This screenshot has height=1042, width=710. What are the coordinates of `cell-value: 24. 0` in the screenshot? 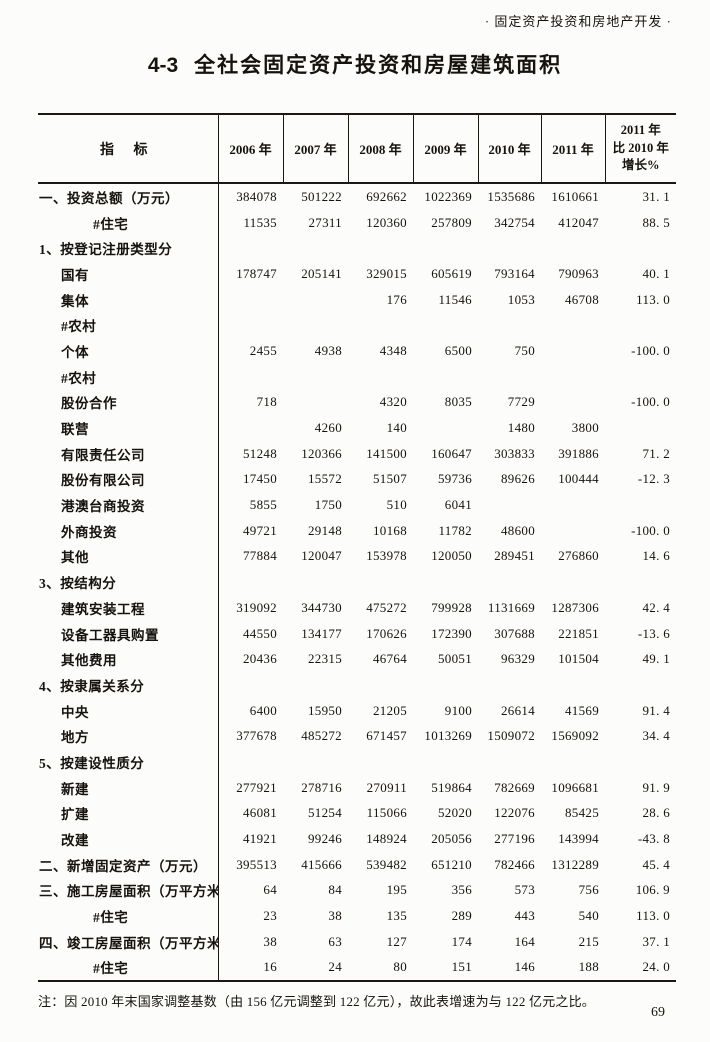 It's located at (656, 967).